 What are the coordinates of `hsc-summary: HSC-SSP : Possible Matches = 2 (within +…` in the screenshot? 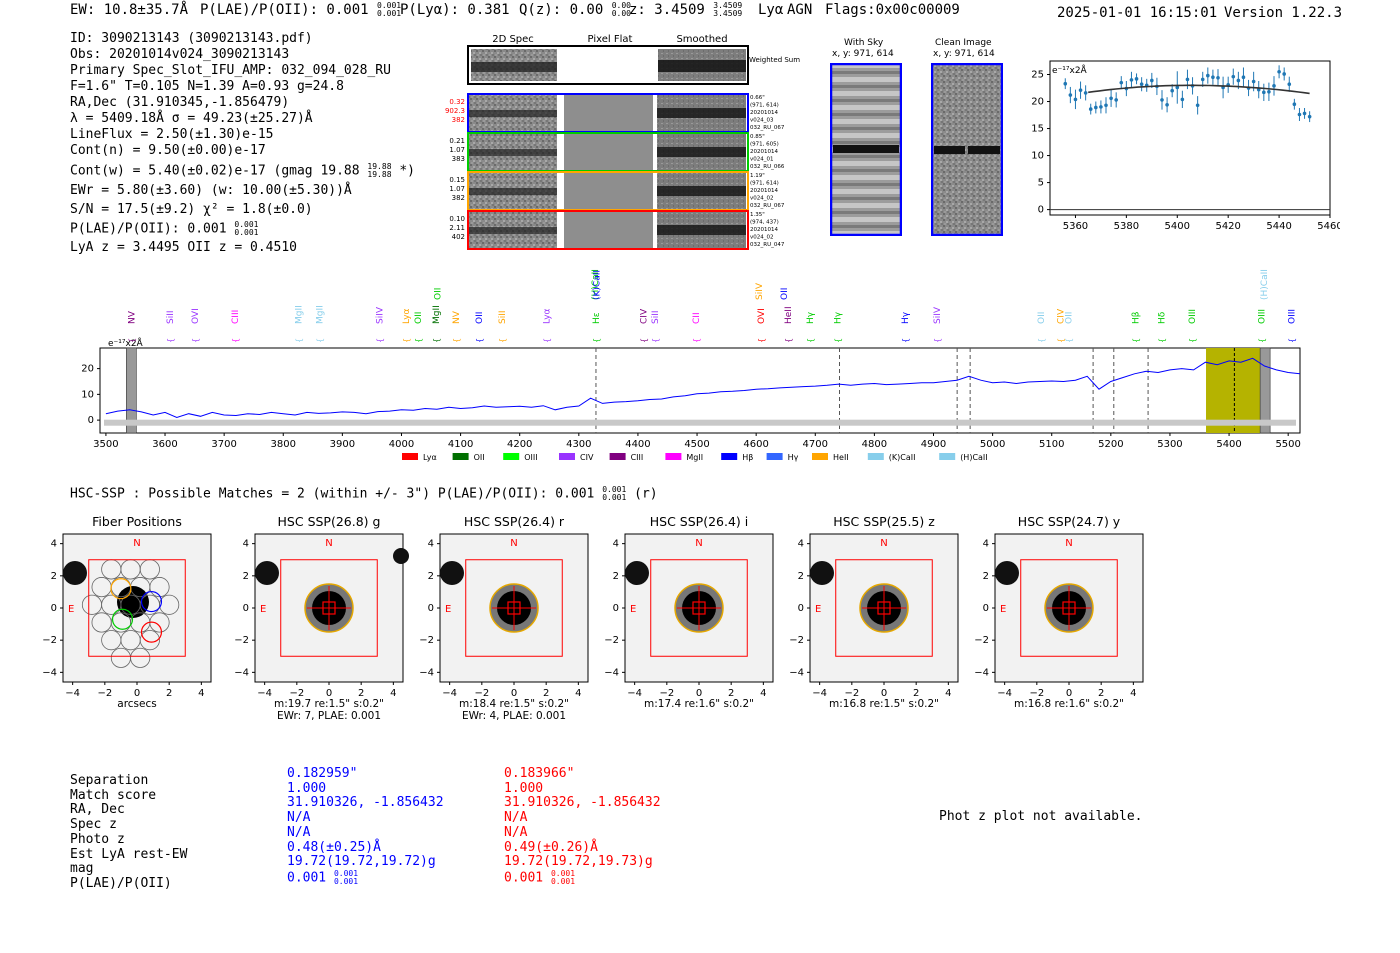 It's located at (364, 494).